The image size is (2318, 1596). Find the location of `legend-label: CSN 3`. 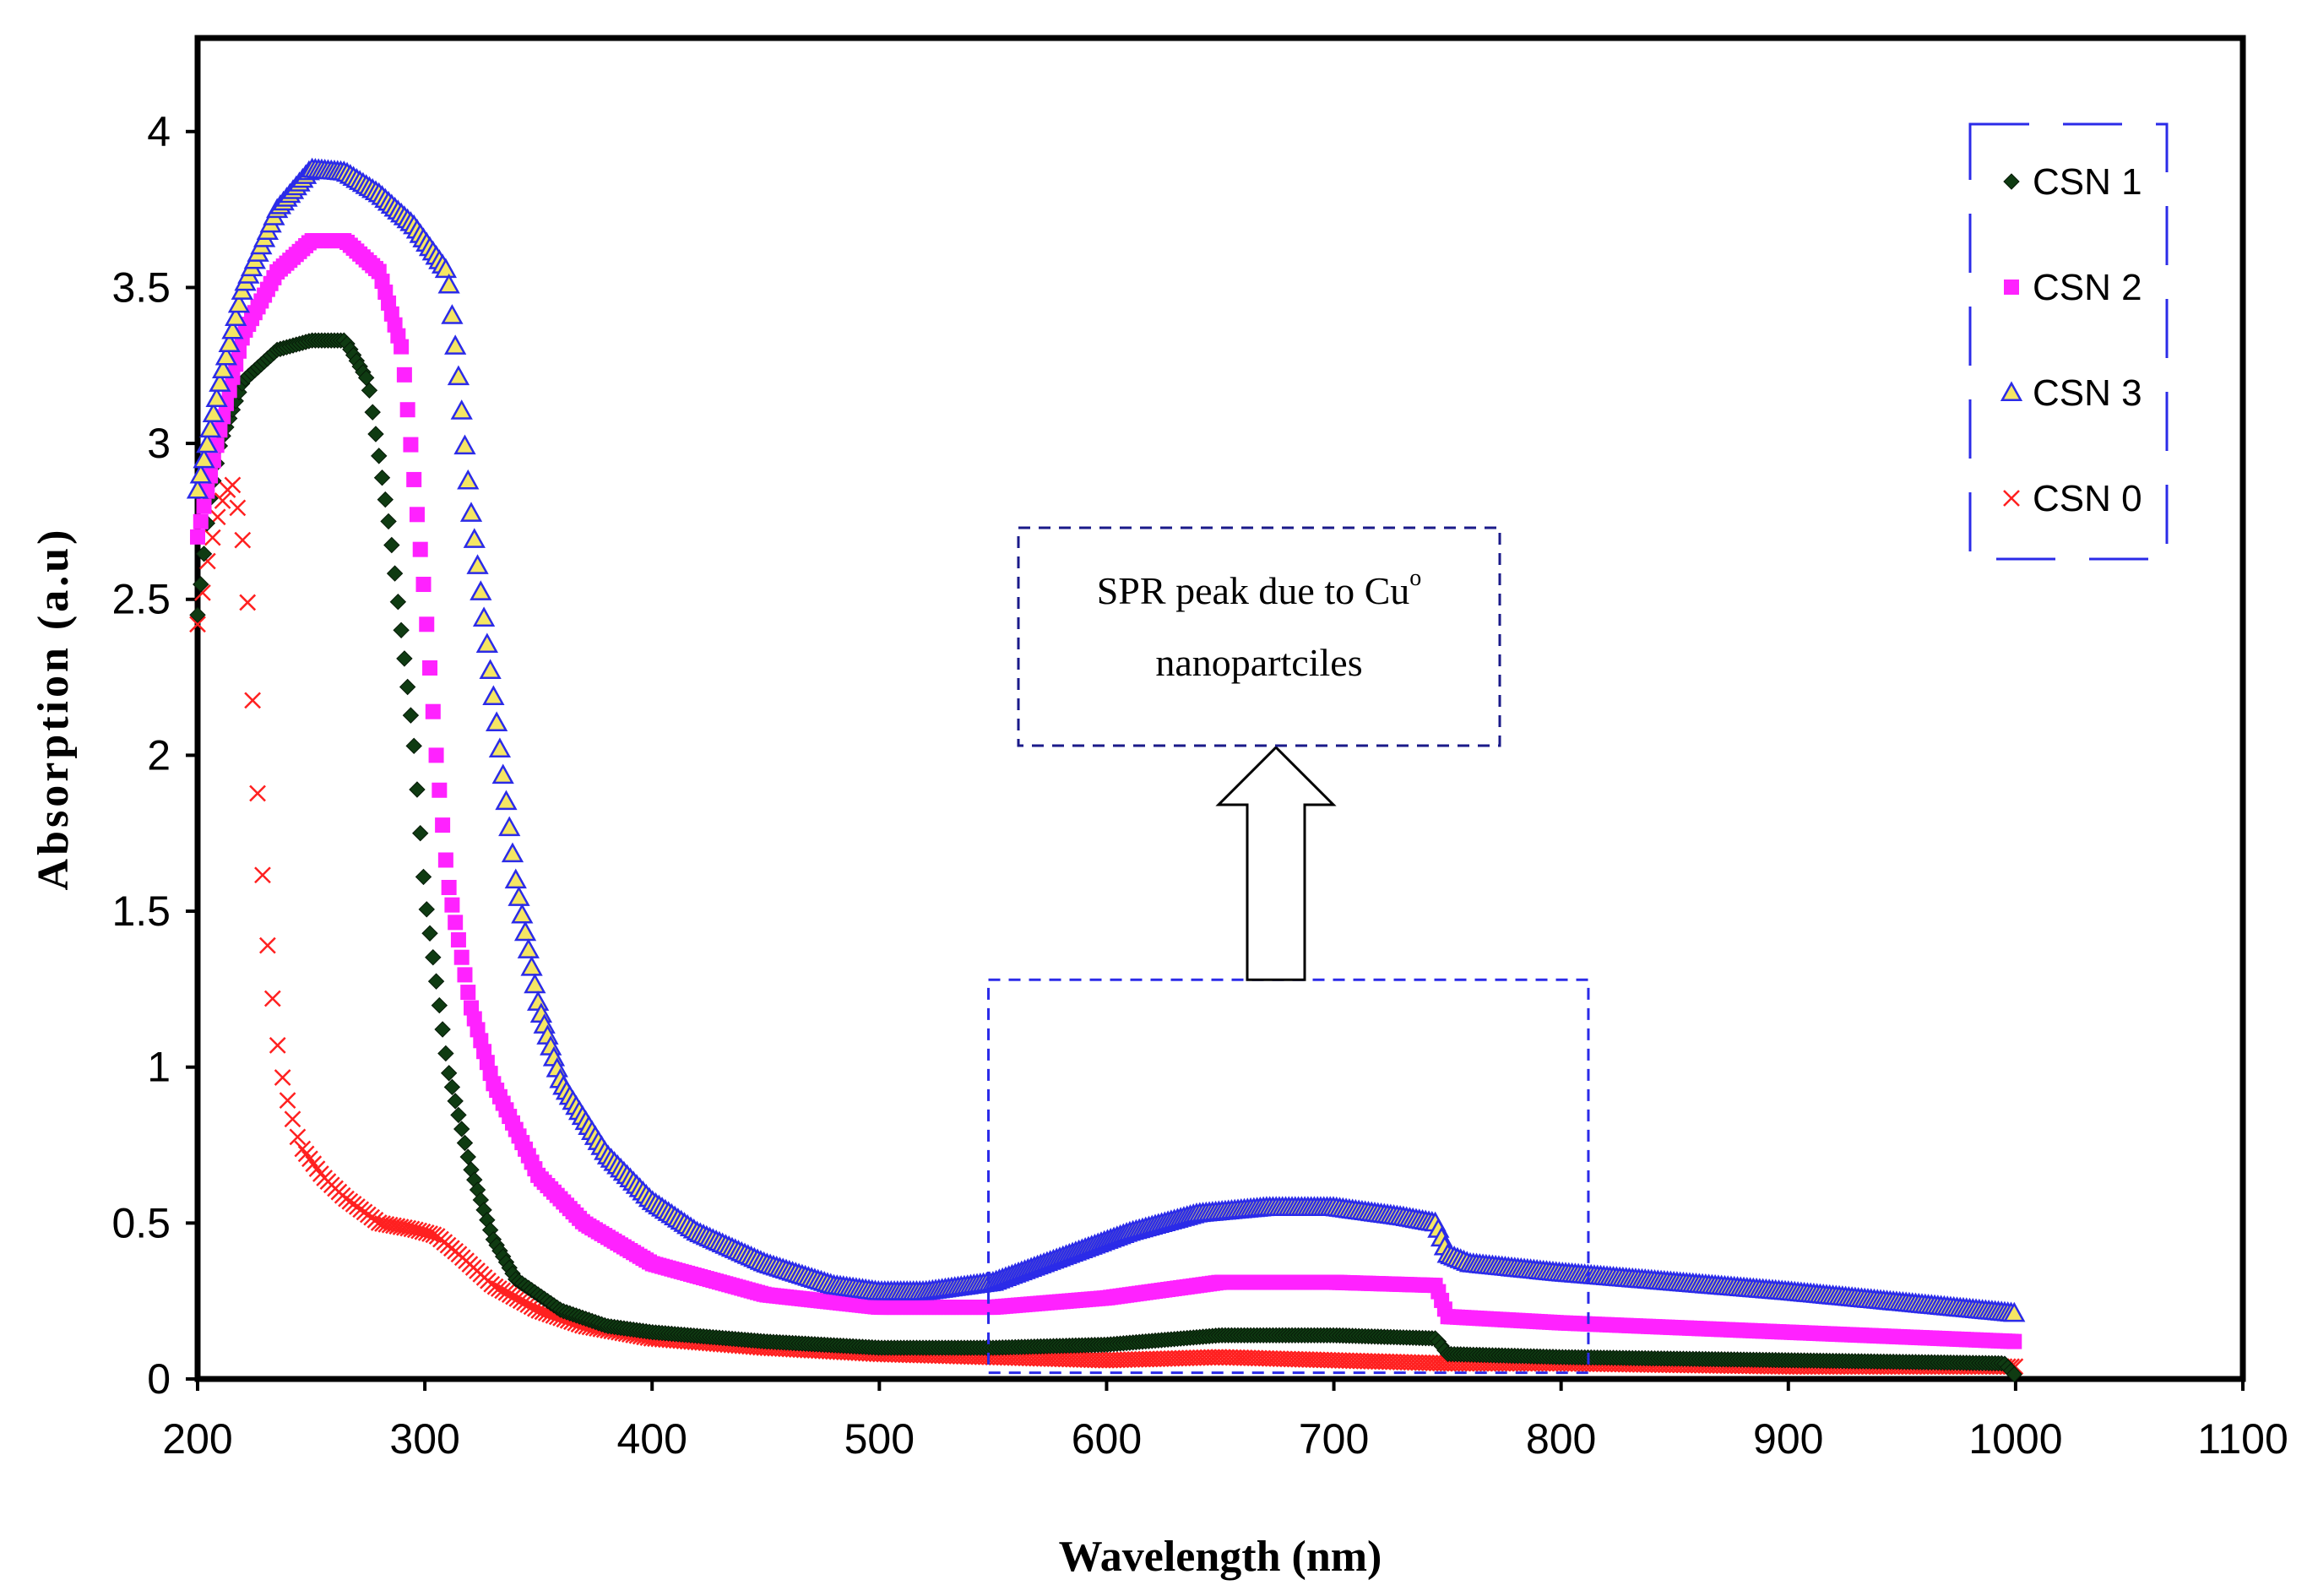

legend-label: CSN 3 is located at coordinates (2087, 393).